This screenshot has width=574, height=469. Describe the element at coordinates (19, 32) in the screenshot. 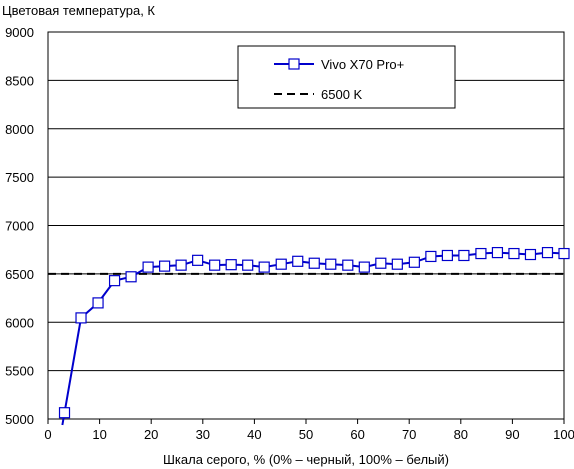

I see `y-tick-label: 9000` at that location.